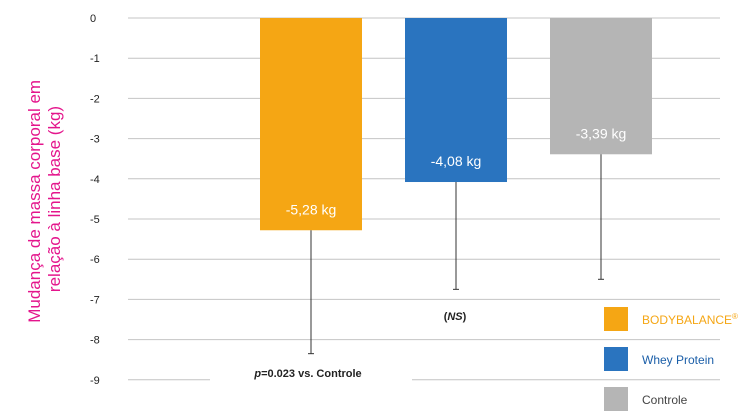 Image resolution: width=753 pixels, height=416 pixels. I want to click on y-tick-label: -5, so click(95, 220).